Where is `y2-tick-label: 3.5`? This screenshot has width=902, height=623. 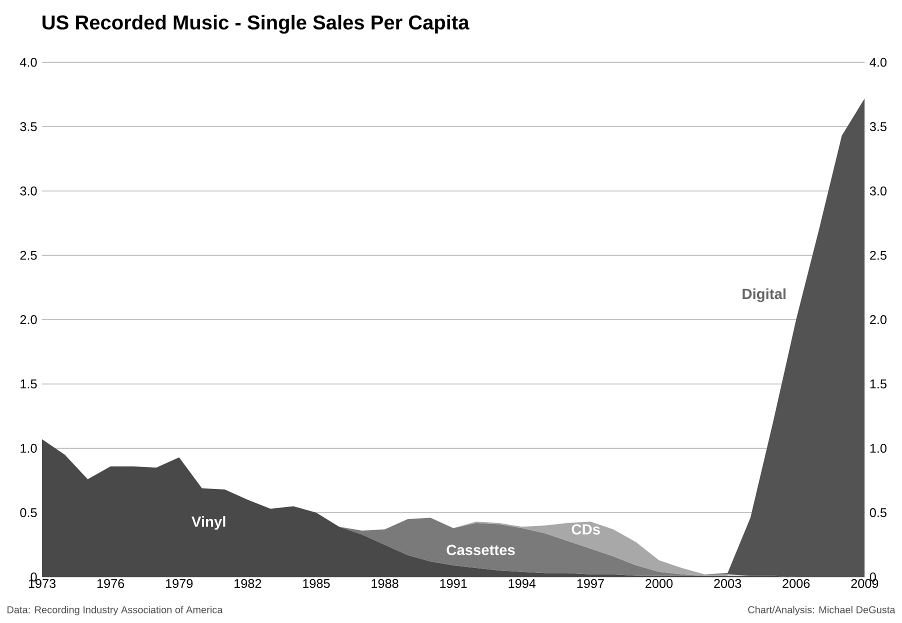
y2-tick-label: 3.5 is located at coordinates (878, 127).